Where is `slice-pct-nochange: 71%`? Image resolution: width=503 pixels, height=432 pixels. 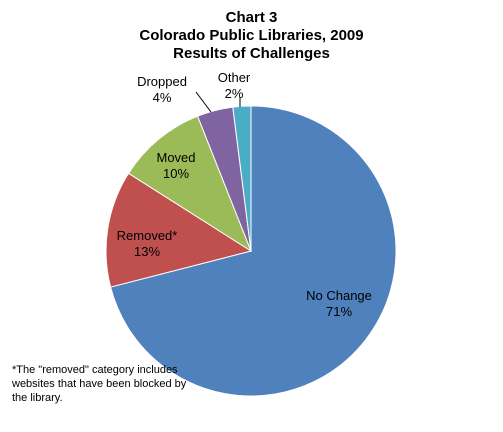
slice-pct-nochange: 71% is located at coordinates (339, 311).